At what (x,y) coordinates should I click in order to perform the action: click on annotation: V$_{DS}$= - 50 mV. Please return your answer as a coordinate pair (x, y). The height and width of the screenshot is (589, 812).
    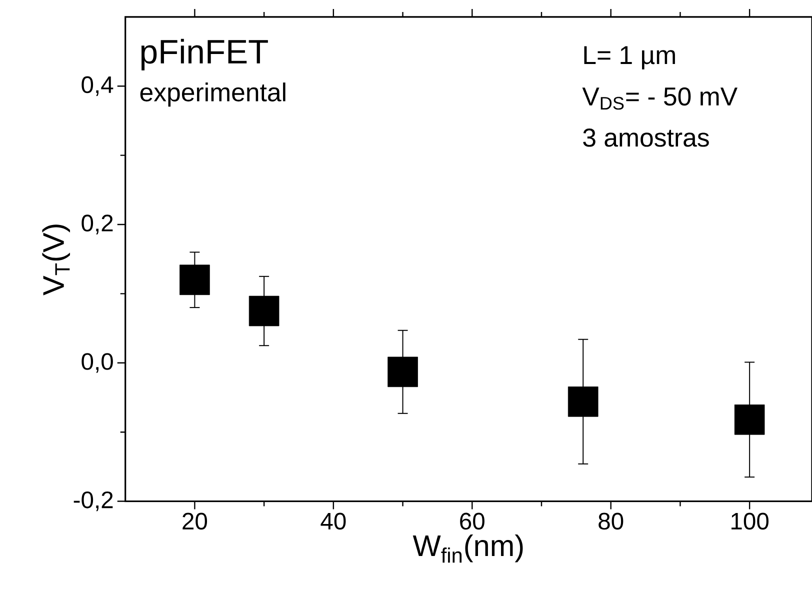
    Looking at the image, I should click on (660, 98).